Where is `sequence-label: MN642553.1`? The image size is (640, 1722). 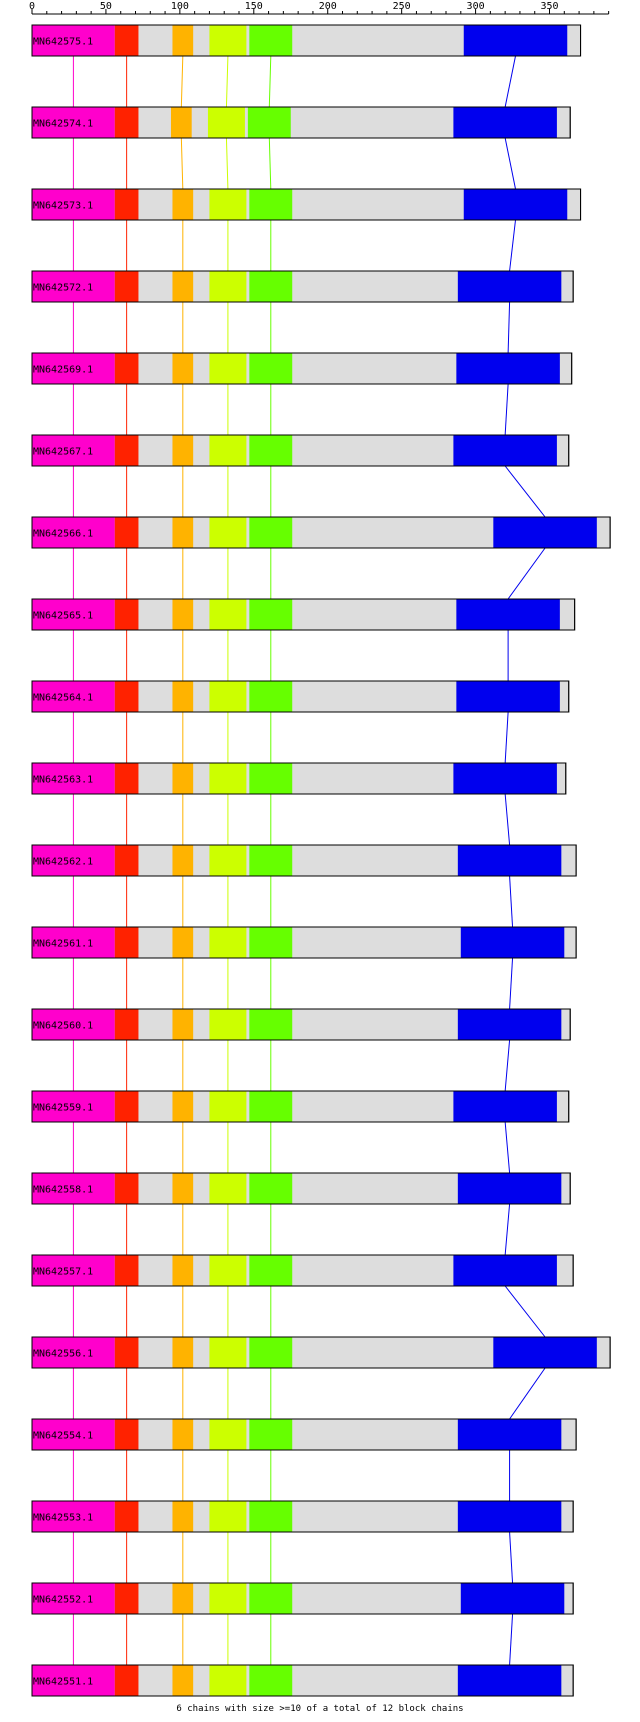
sequence-label: MN642553.1 is located at coordinates (63, 1518).